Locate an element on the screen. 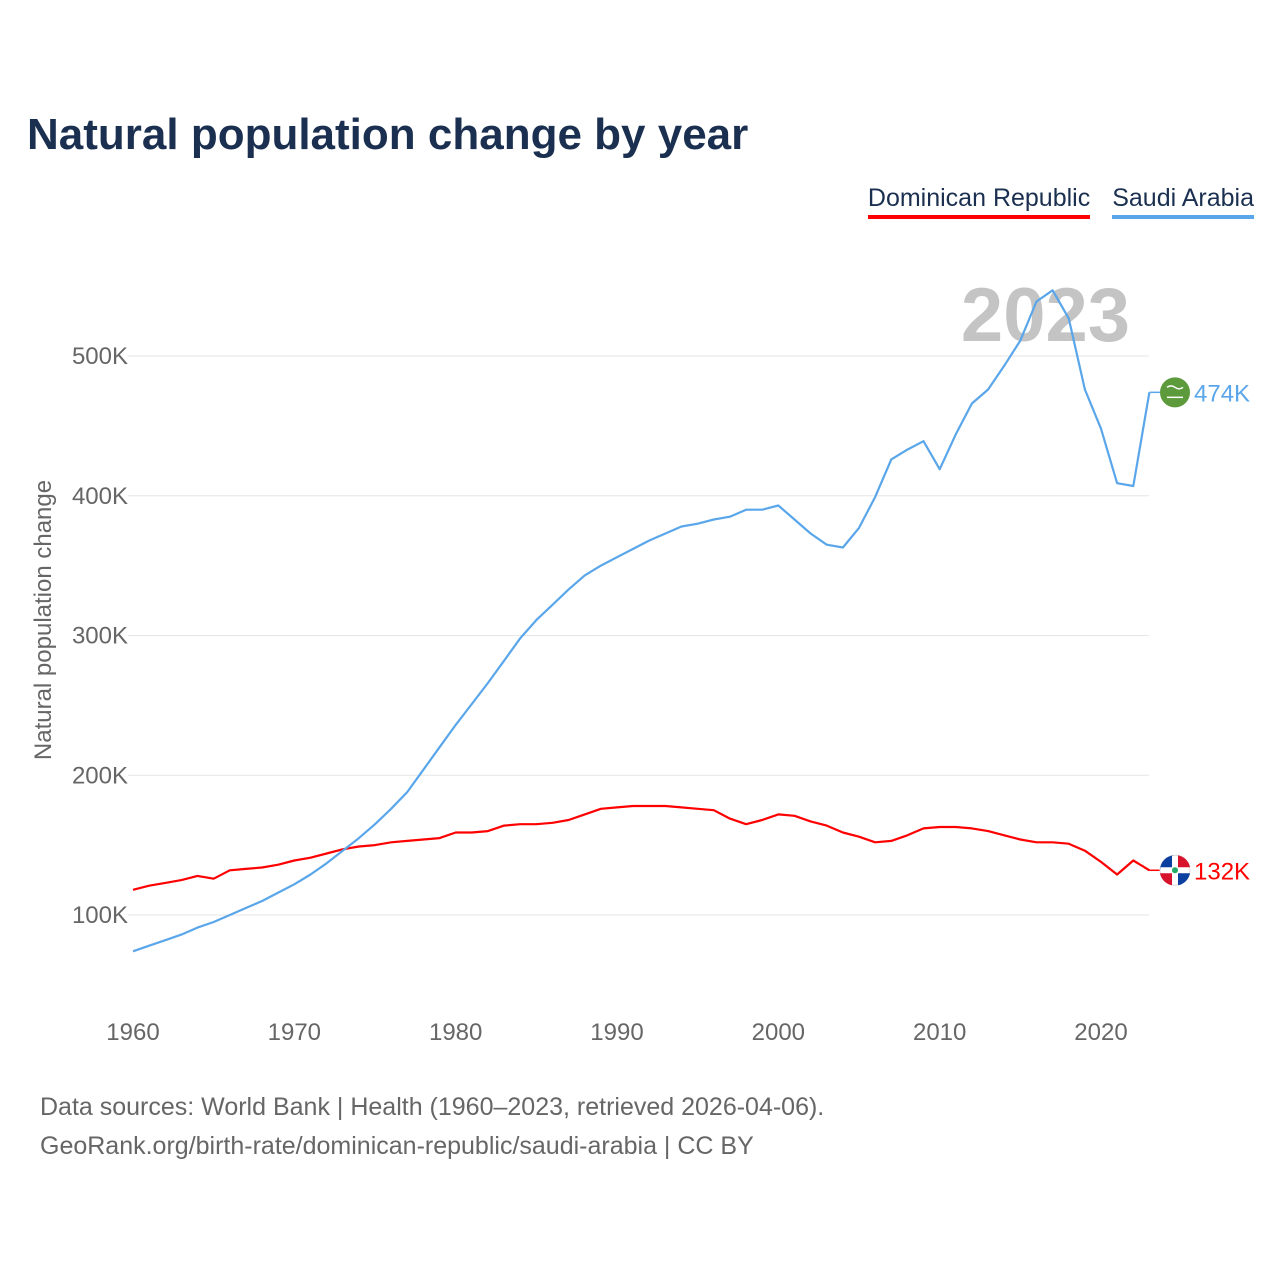 The image size is (1280, 1280). y-axis-label: Natural population change is located at coordinates (43, 620).